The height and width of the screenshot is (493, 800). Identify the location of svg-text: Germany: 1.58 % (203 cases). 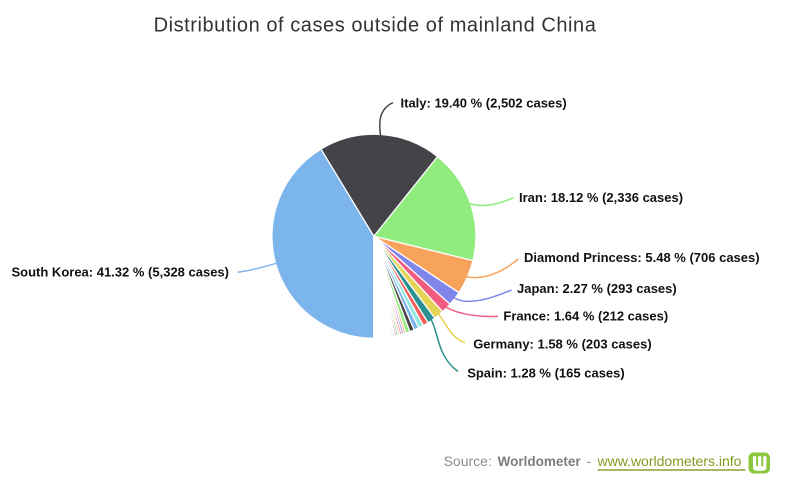
(562, 344).